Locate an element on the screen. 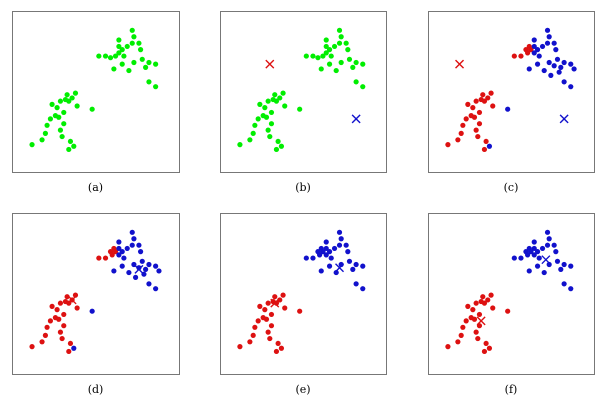 Image resolution: width=608 pixels, height=409 pixels. centroid-stroke is located at coordinates (275, 303).